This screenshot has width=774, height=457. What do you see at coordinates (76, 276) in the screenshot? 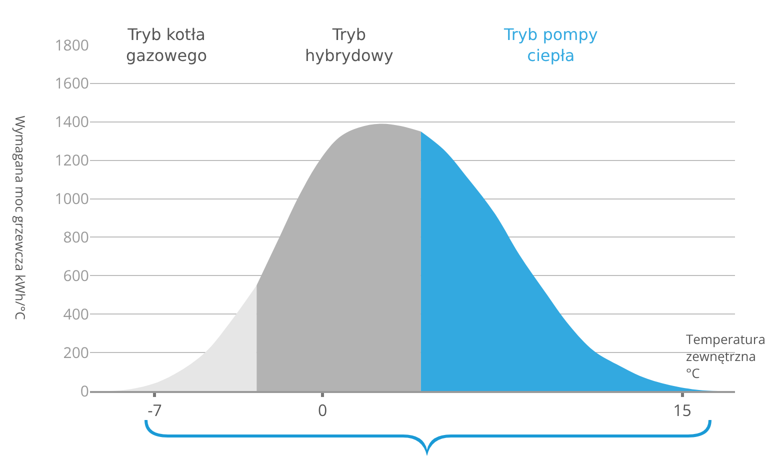
I see `y-tick-label: 600` at bounding box center [76, 276].